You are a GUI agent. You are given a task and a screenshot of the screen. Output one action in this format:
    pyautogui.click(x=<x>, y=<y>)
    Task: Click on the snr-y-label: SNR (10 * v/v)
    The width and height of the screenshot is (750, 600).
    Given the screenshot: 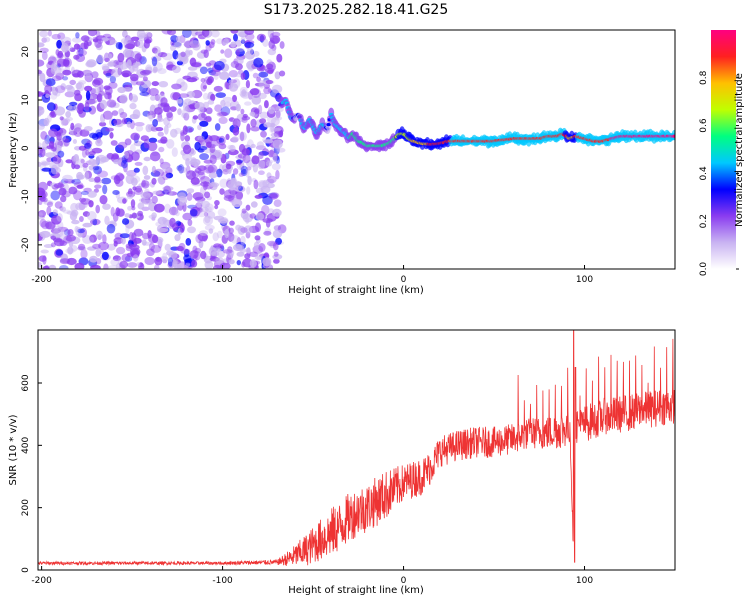 What is the action you would take?
    pyautogui.click(x=13, y=449)
    